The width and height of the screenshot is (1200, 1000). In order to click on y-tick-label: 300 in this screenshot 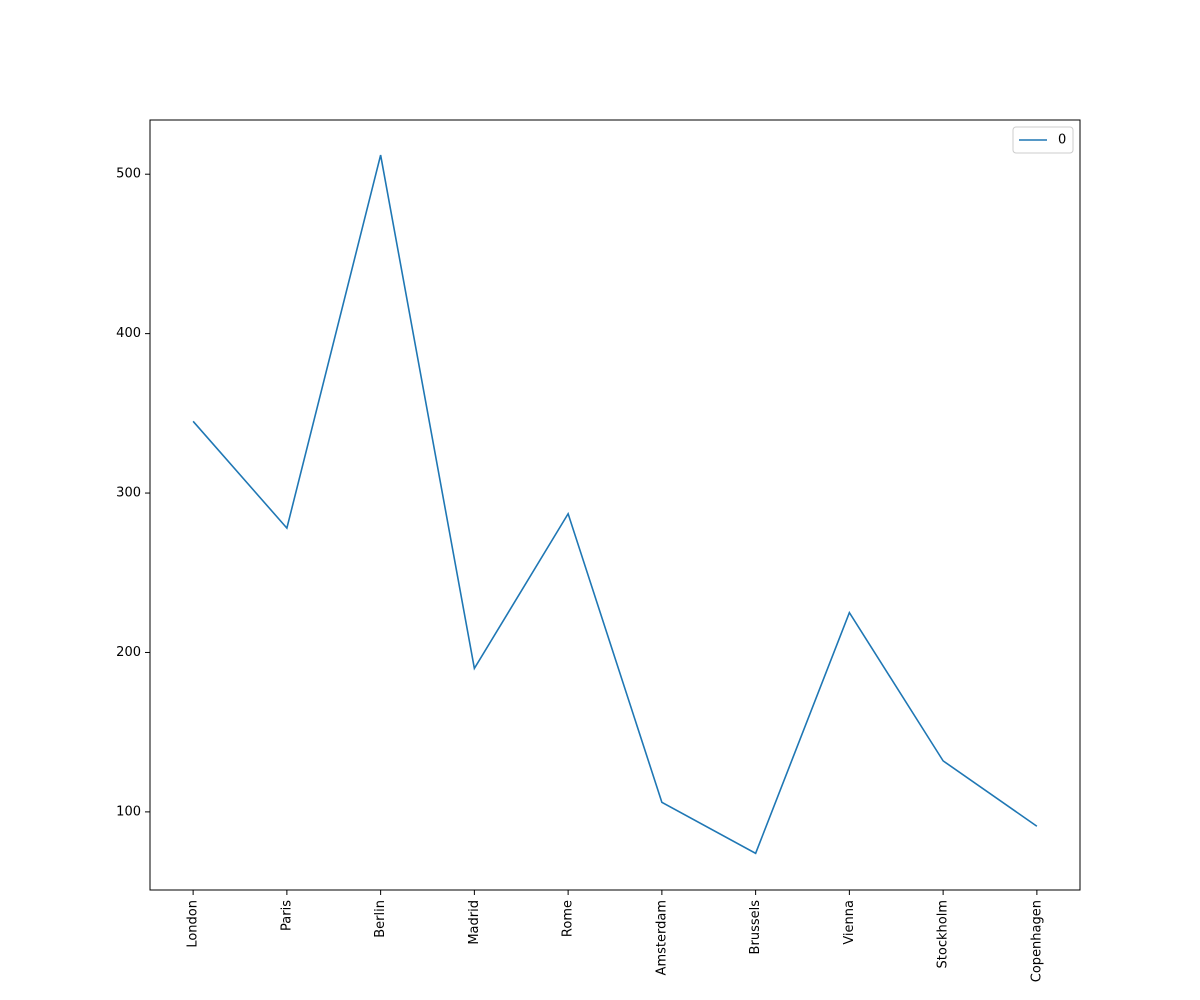, I will do `click(128, 493)`.